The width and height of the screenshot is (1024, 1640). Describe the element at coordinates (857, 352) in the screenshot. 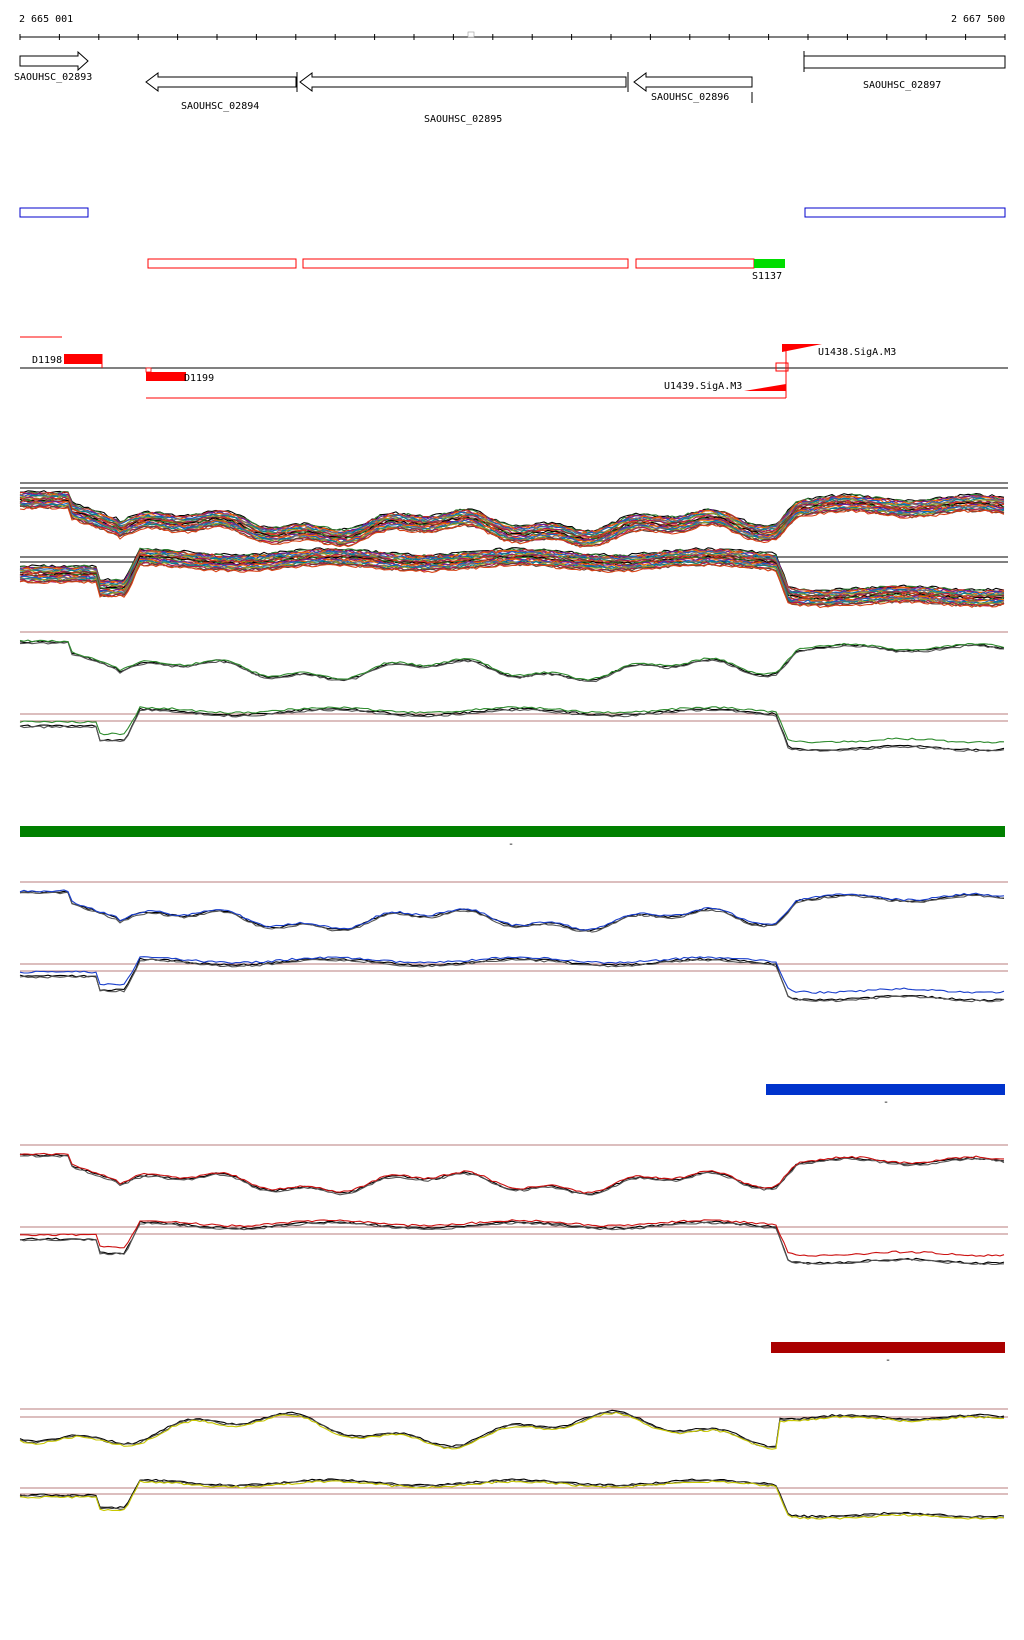

I see `promoter-label: U1438.SigA.M3` at that location.